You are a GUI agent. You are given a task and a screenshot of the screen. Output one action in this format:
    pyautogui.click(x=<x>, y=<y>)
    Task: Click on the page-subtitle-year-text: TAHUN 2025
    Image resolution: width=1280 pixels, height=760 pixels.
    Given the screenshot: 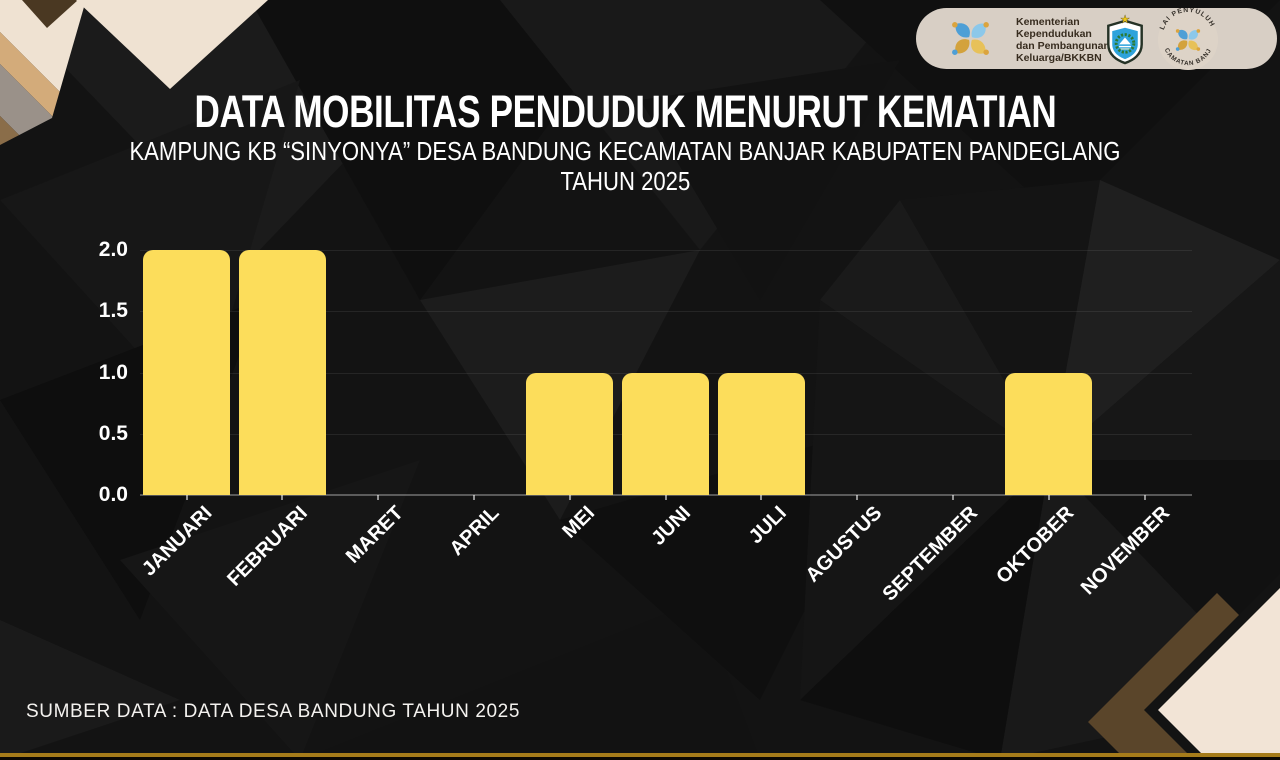 What is the action you would take?
    pyautogui.click(x=625, y=181)
    